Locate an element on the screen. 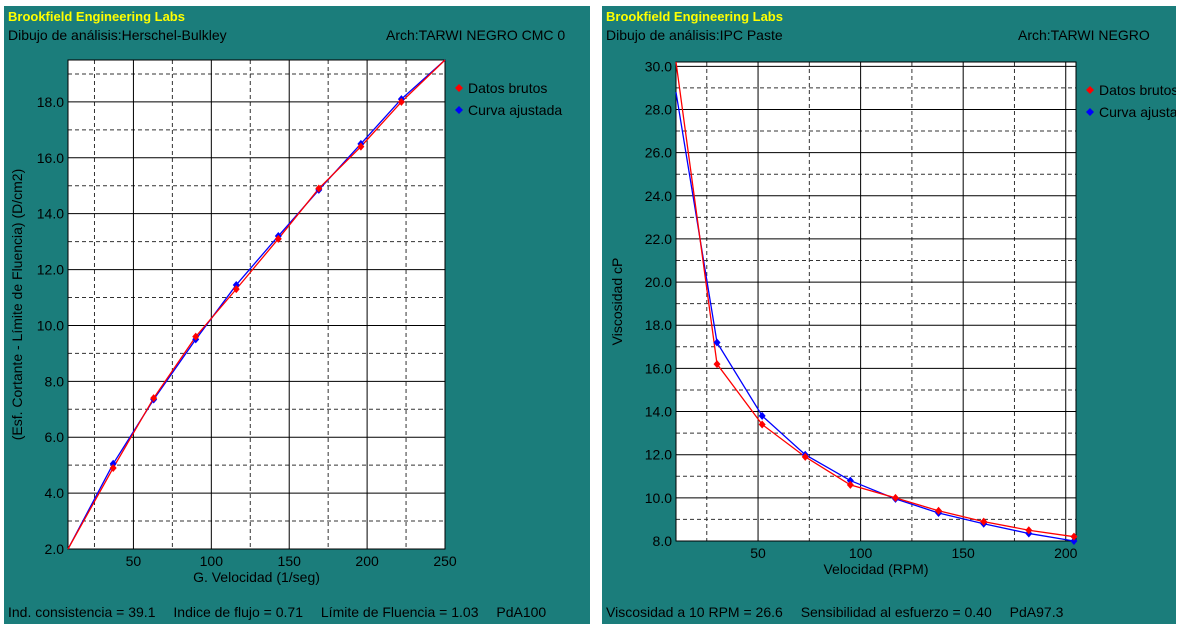 The height and width of the screenshot is (628, 1180). x-axis-title: Velocidad (RPM) is located at coordinates (875, 569).